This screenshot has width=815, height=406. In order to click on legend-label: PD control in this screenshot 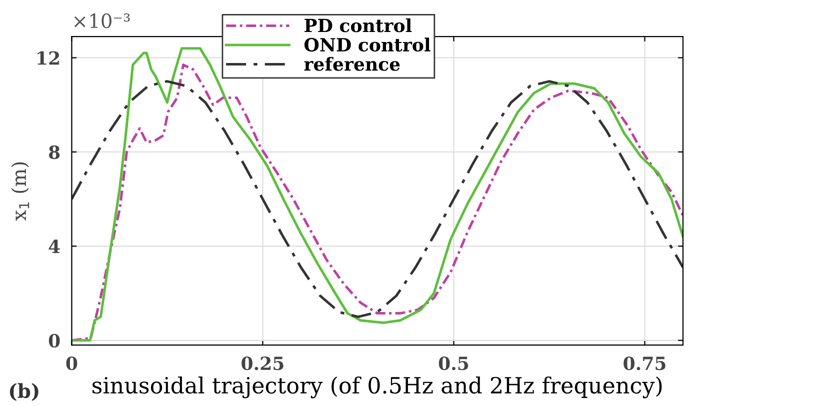, I will do `click(358, 25)`.